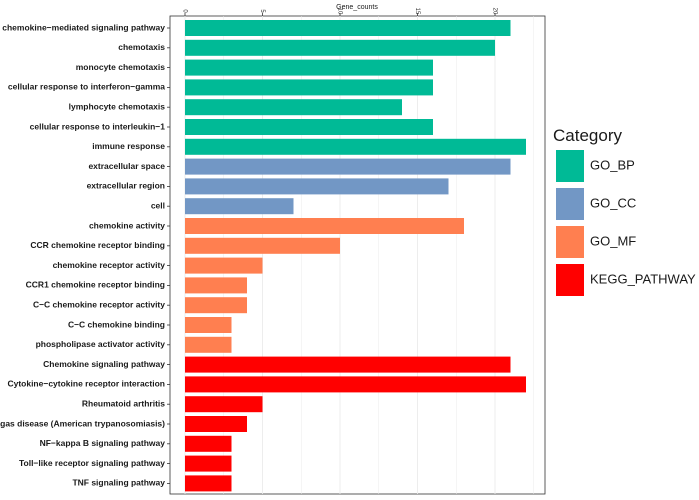 The image size is (699, 500). Describe the element at coordinates (109, 265) in the screenshot. I see `category-label: chemokine receptor activity` at that location.